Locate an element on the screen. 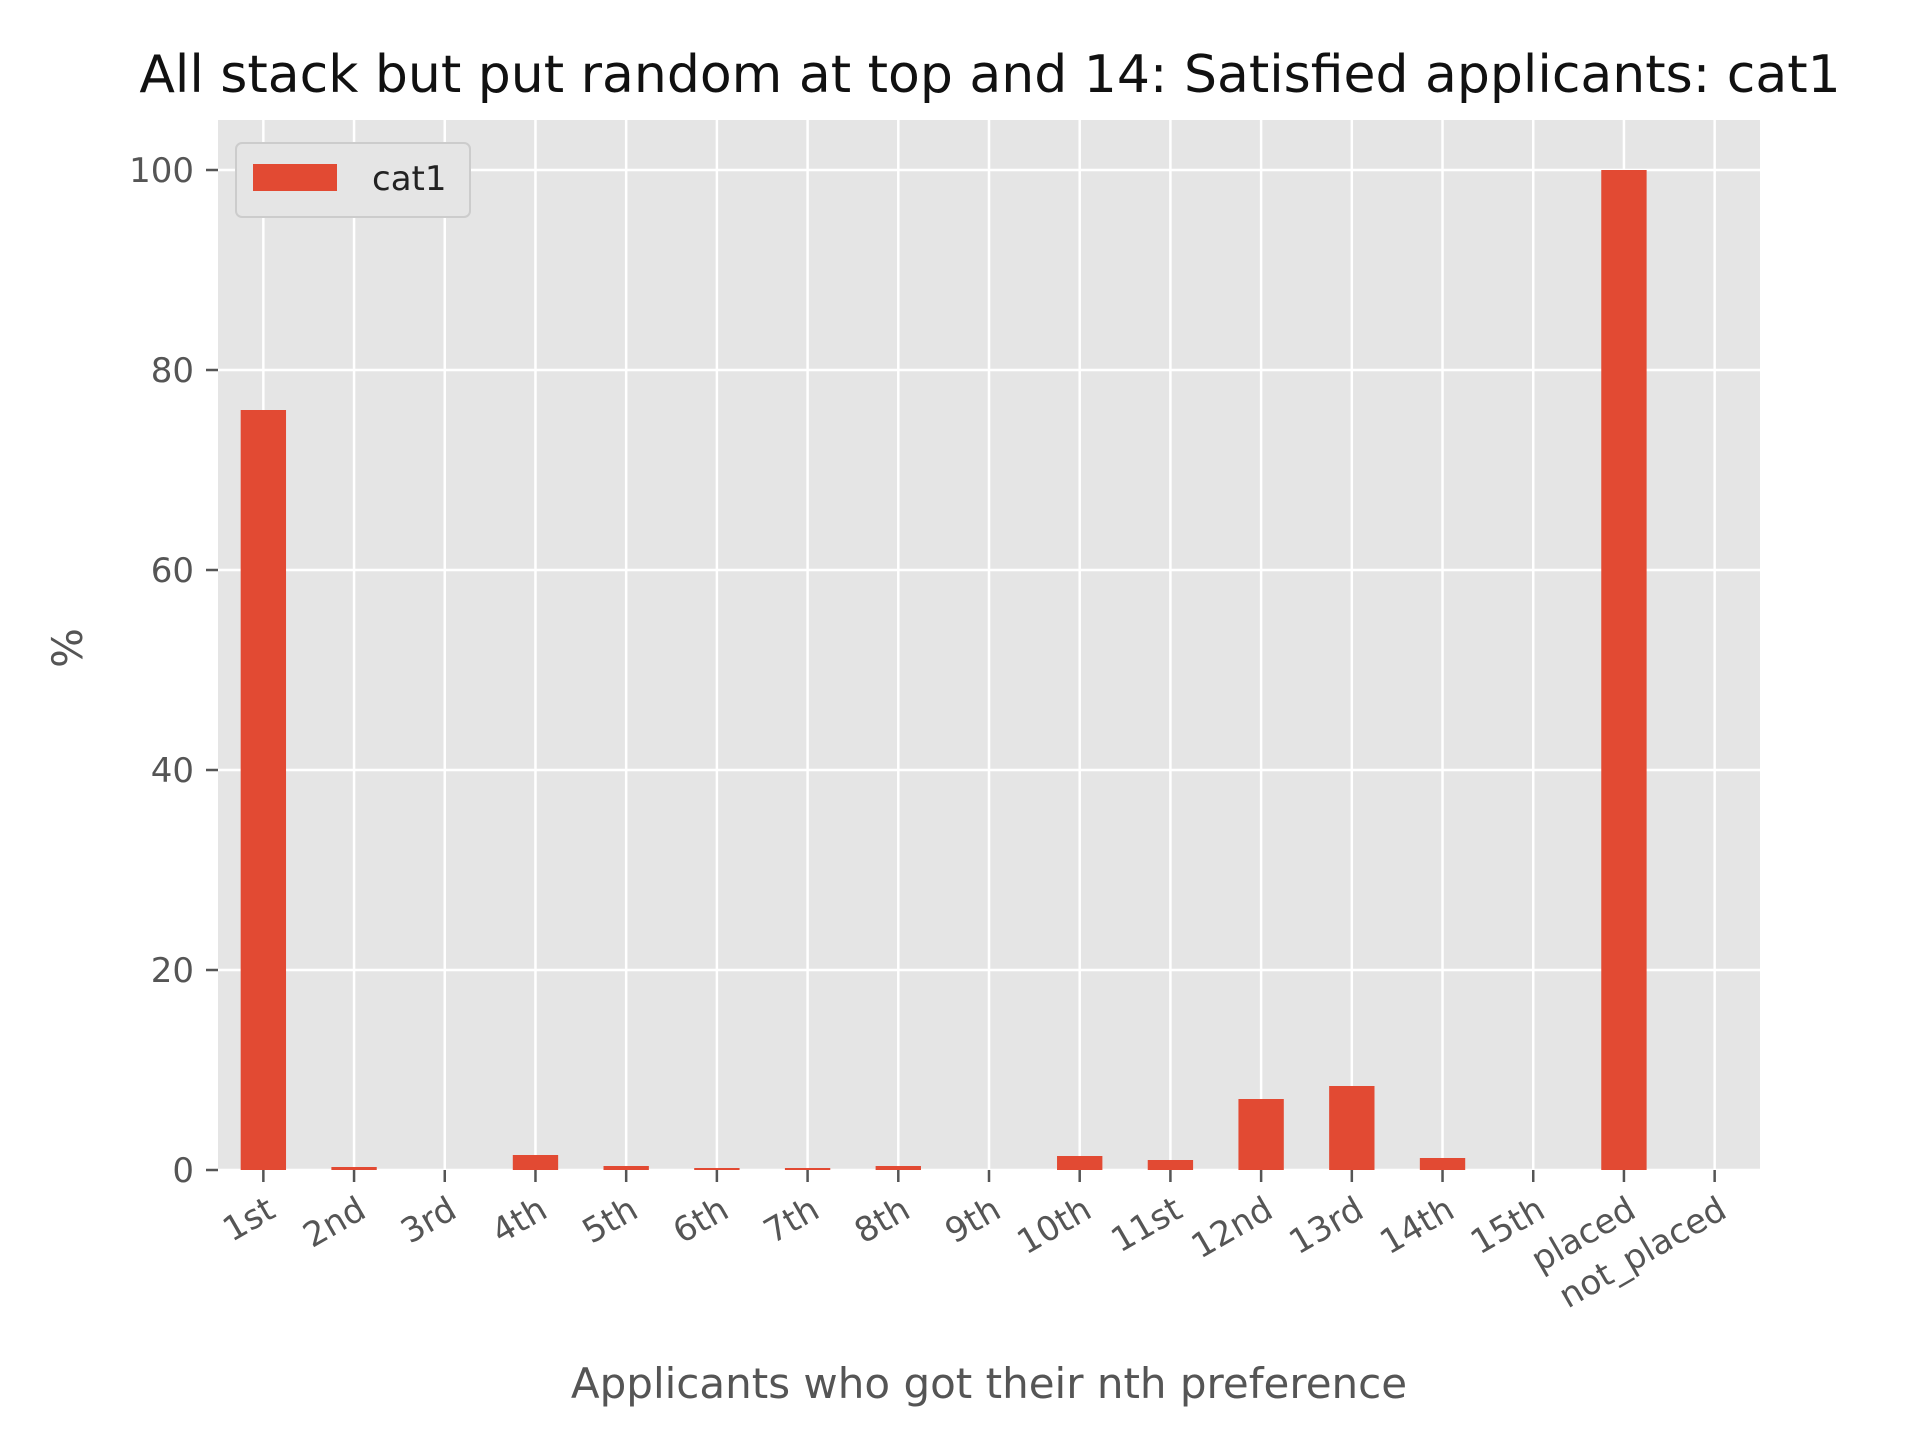 This screenshot has height=1440, width=1920. y-tick-label: 100 is located at coordinates (161, 171).